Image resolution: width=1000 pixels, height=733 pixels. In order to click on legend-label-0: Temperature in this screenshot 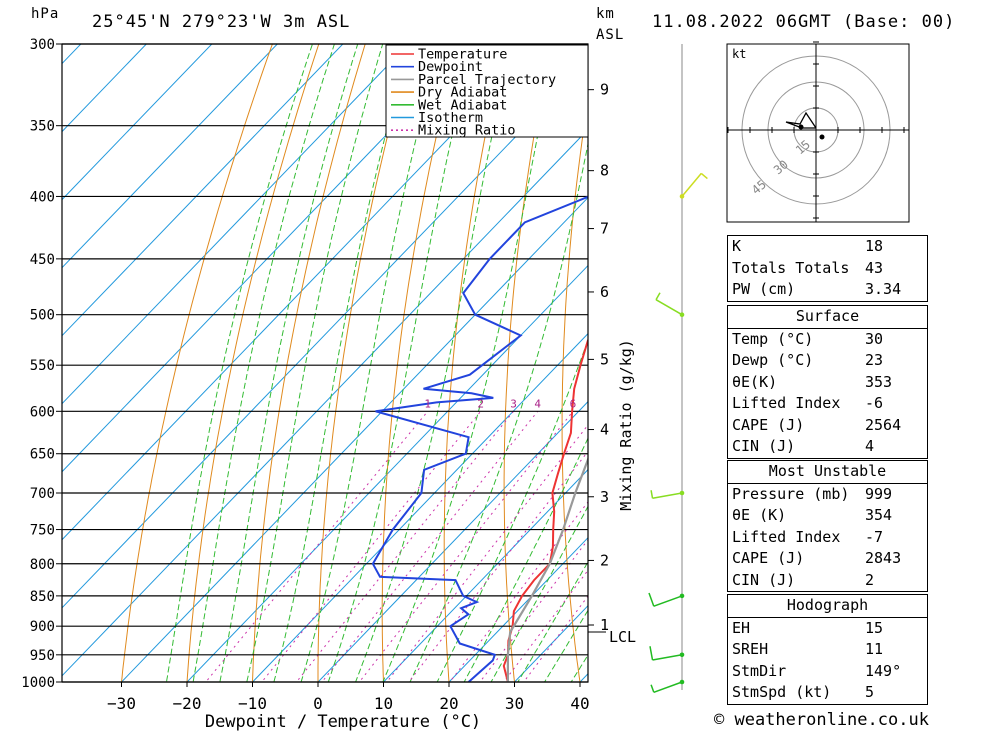, I will do `click(462, 55)`.